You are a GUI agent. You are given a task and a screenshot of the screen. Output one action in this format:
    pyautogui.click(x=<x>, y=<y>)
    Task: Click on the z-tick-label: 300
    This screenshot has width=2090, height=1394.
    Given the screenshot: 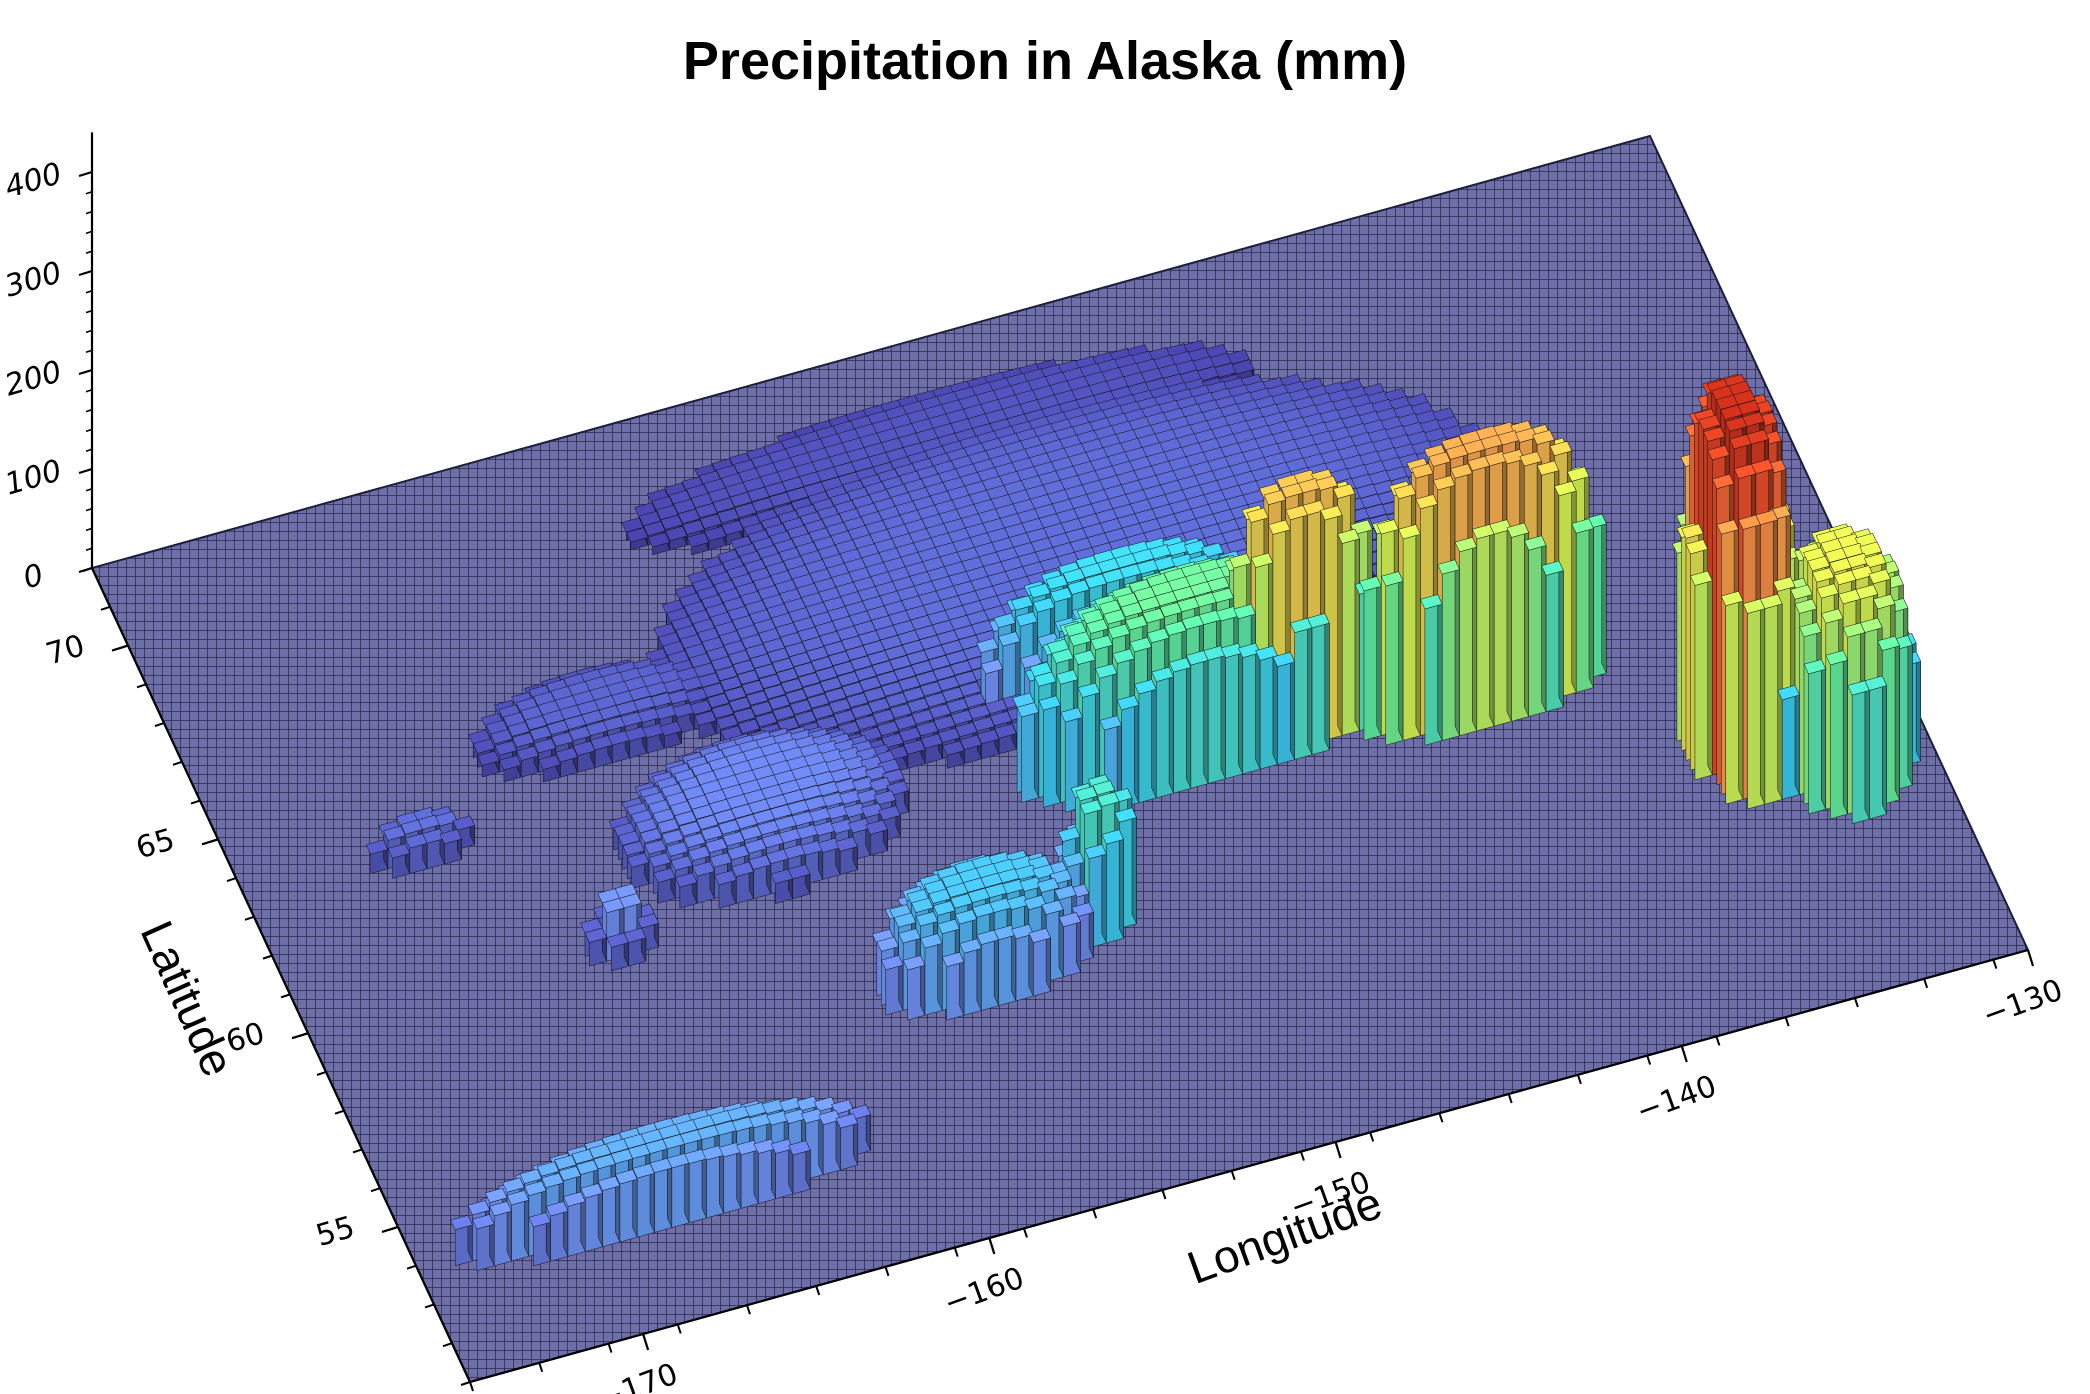 What is the action you would take?
    pyautogui.click(x=33, y=279)
    